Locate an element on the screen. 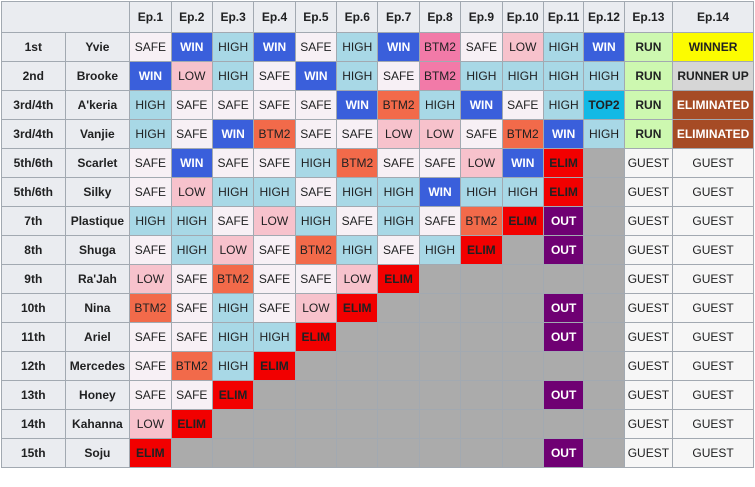 Image resolution: width=755 pixels, height=487 pixels. placement-cell: 1st is located at coordinates (33, 47).